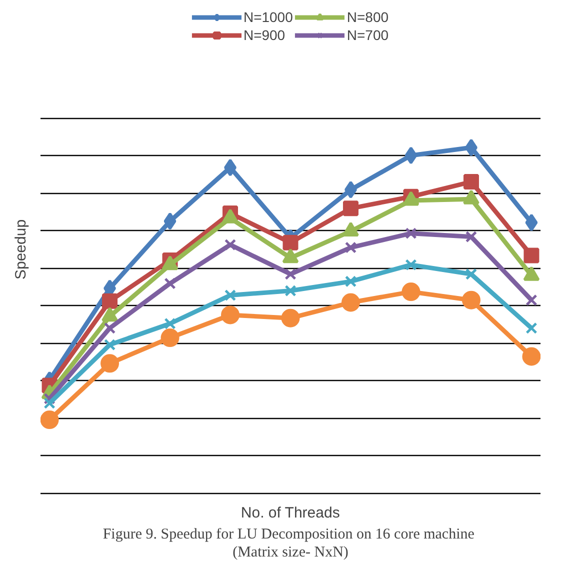 The height and width of the screenshot is (574, 567). Describe the element at coordinates (290, 513) in the screenshot. I see `x-axis-title: No. of Threads` at that location.